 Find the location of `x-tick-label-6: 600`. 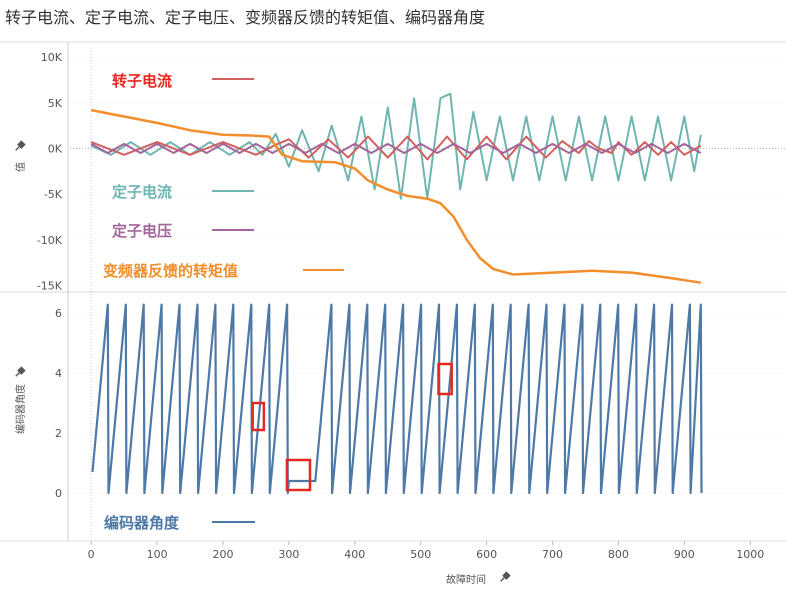

x-tick-label-6: 600 is located at coordinates (486, 554).